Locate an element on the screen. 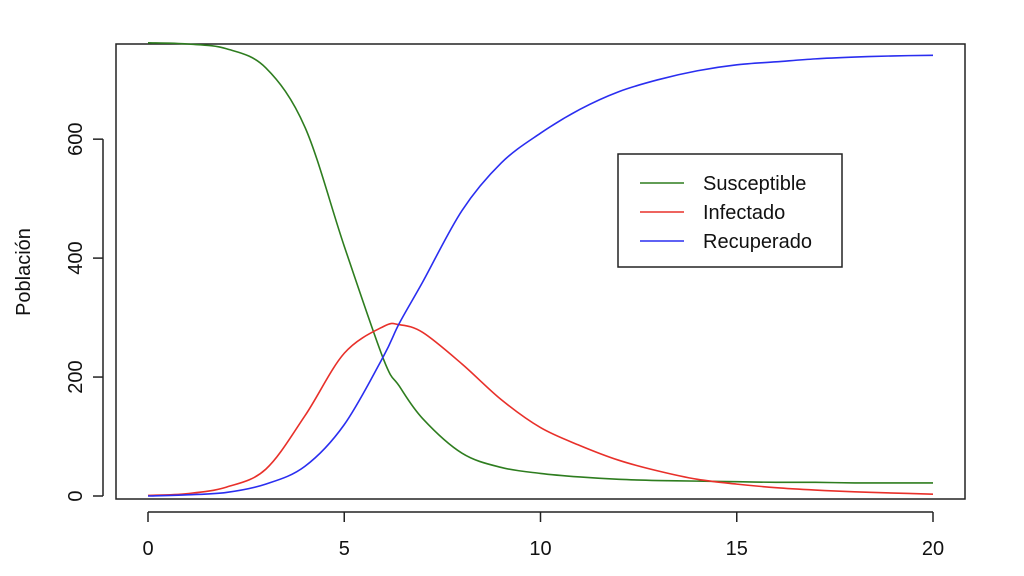 The height and width of the screenshot is (576, 1024). y-tick-label: 0 is located at coordinates (76, 495).